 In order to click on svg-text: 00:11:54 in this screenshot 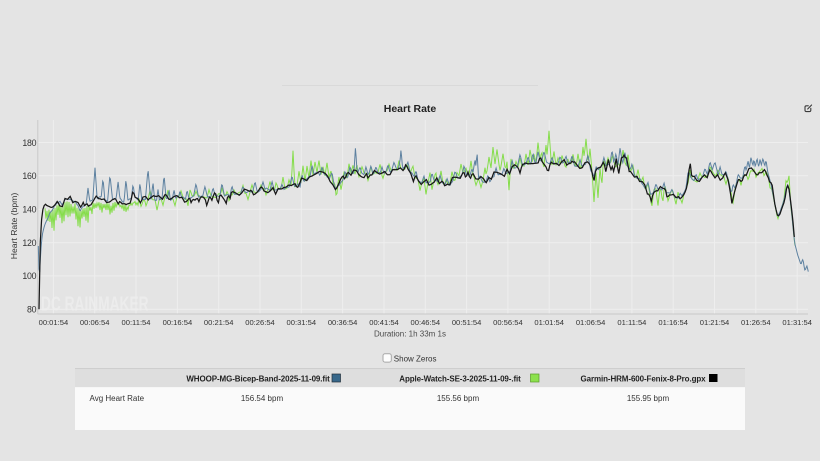, I will do `click(136, 322)`.